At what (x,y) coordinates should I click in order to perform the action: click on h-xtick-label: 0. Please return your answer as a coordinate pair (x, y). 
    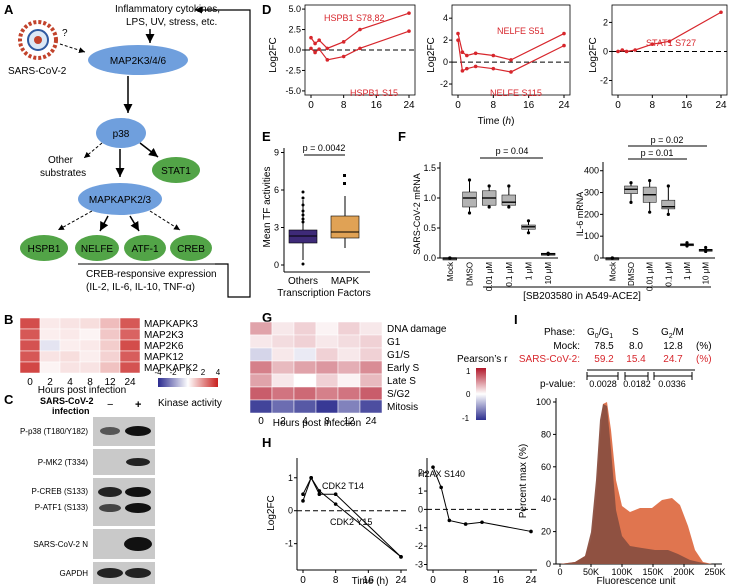
    Looking at the image, I should click on (303, 580).